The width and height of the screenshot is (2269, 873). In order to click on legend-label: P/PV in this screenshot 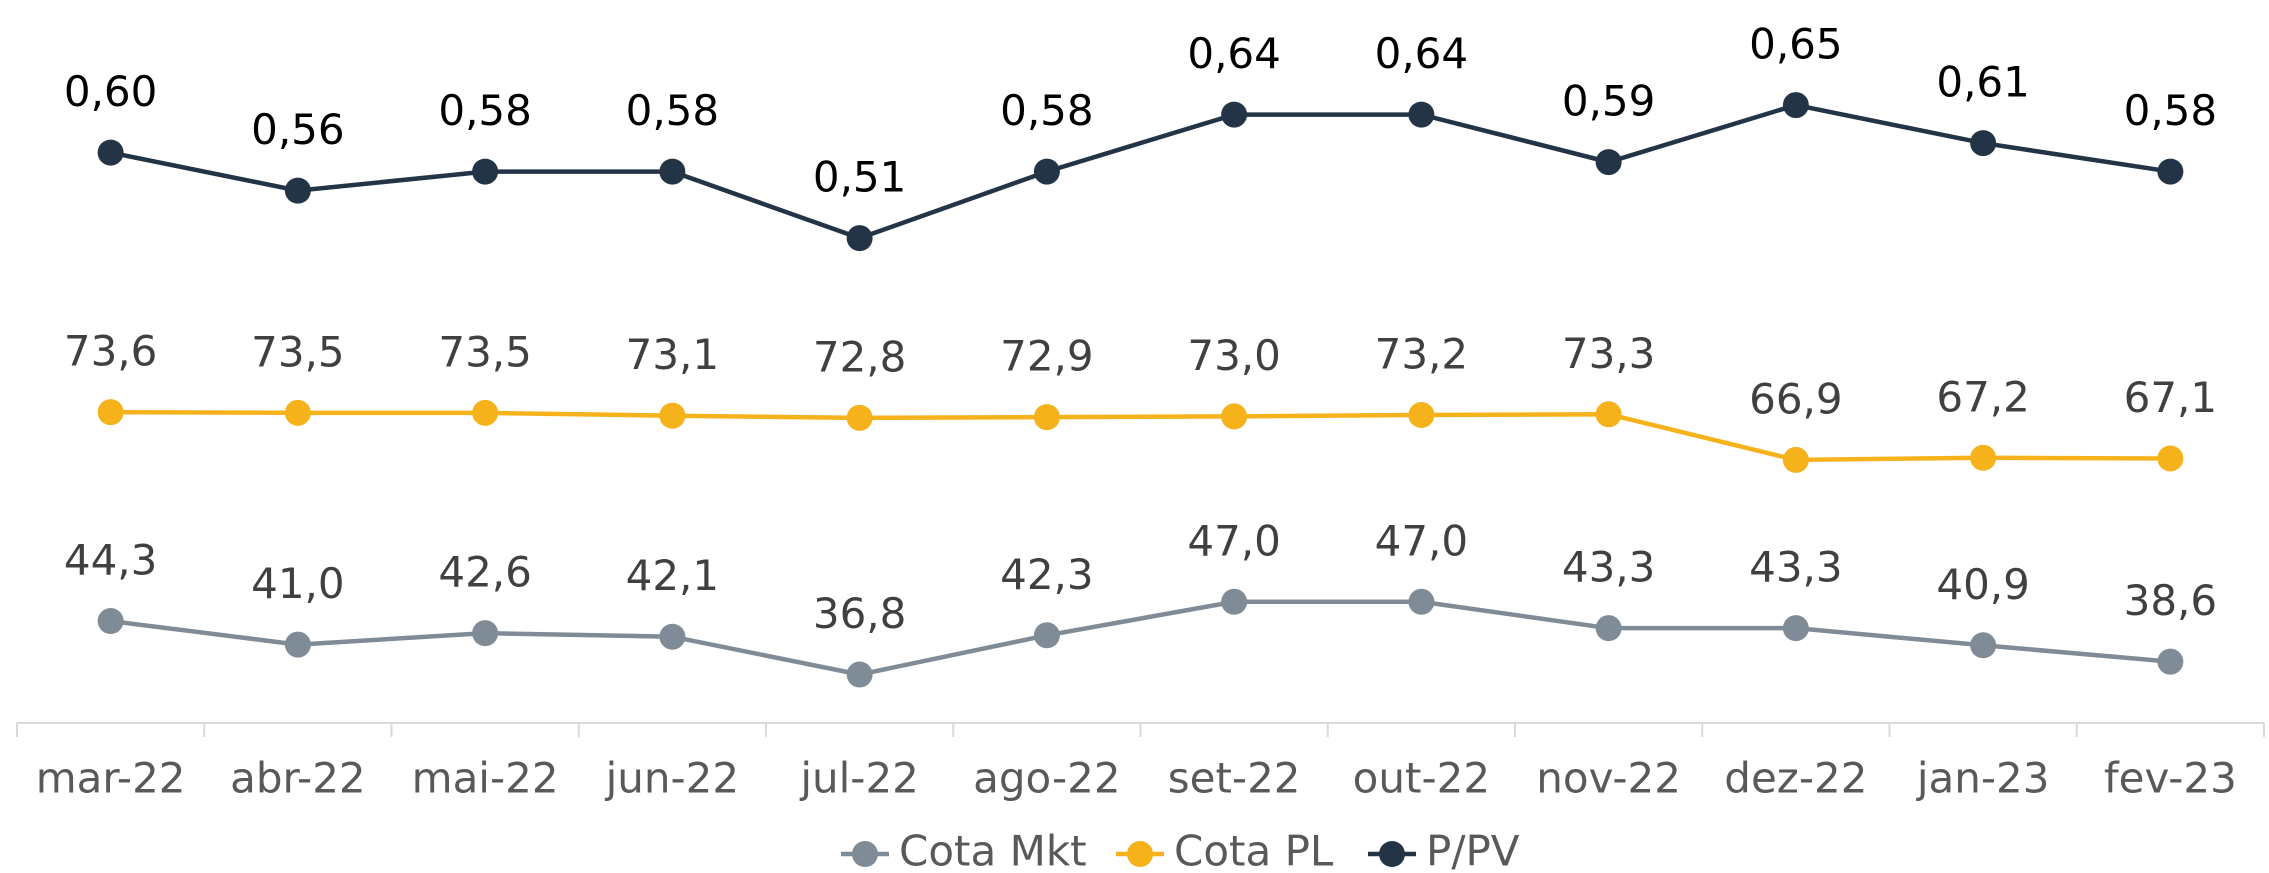, I will do `click(1473, 850)`.